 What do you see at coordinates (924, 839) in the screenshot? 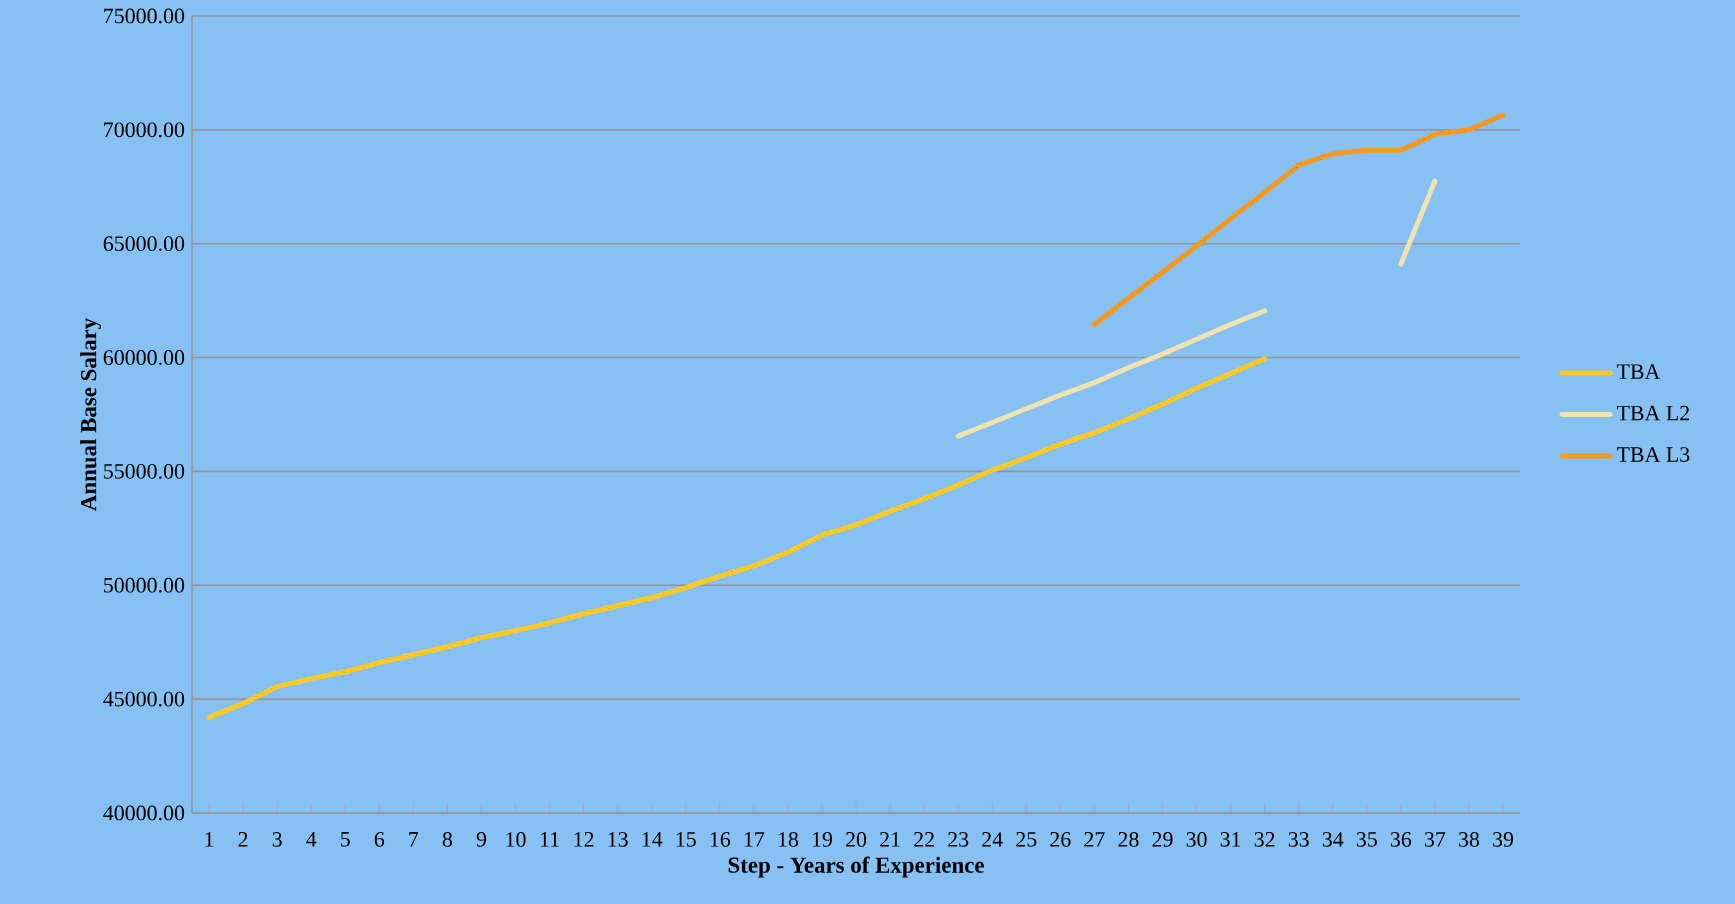
I see `x-tick-label: 22` at bounding box center [924, 839].